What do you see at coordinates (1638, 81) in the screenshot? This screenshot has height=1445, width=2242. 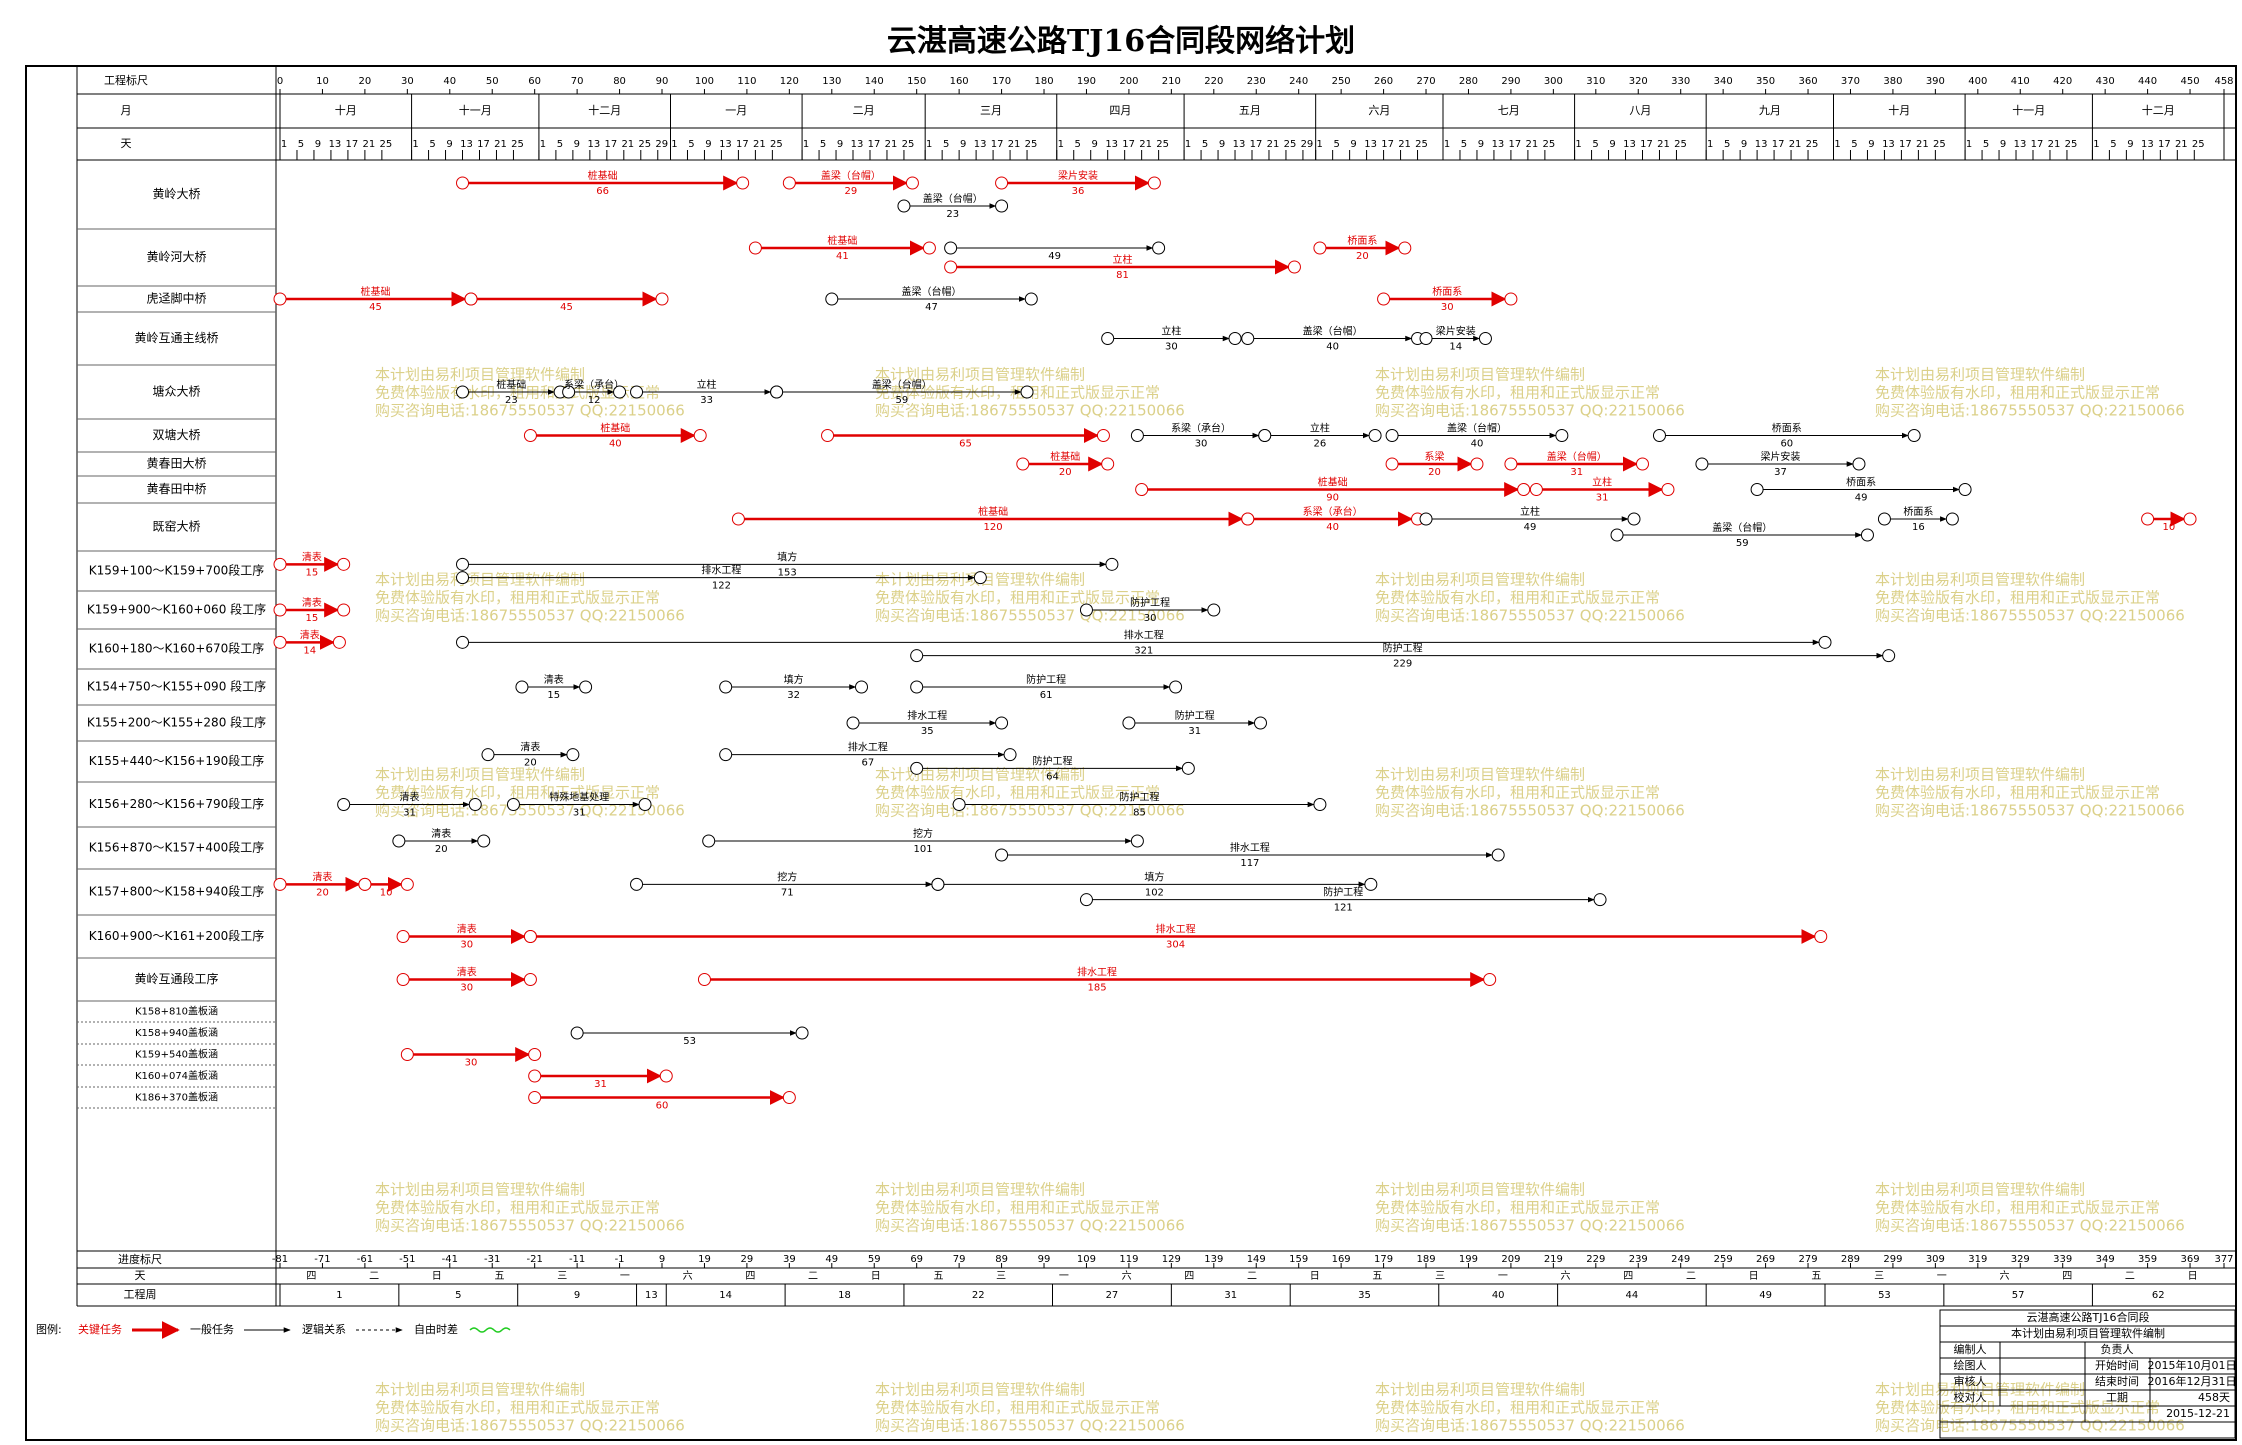 I see `scale-tick-label: 320` at bounding box center [1638, 81].